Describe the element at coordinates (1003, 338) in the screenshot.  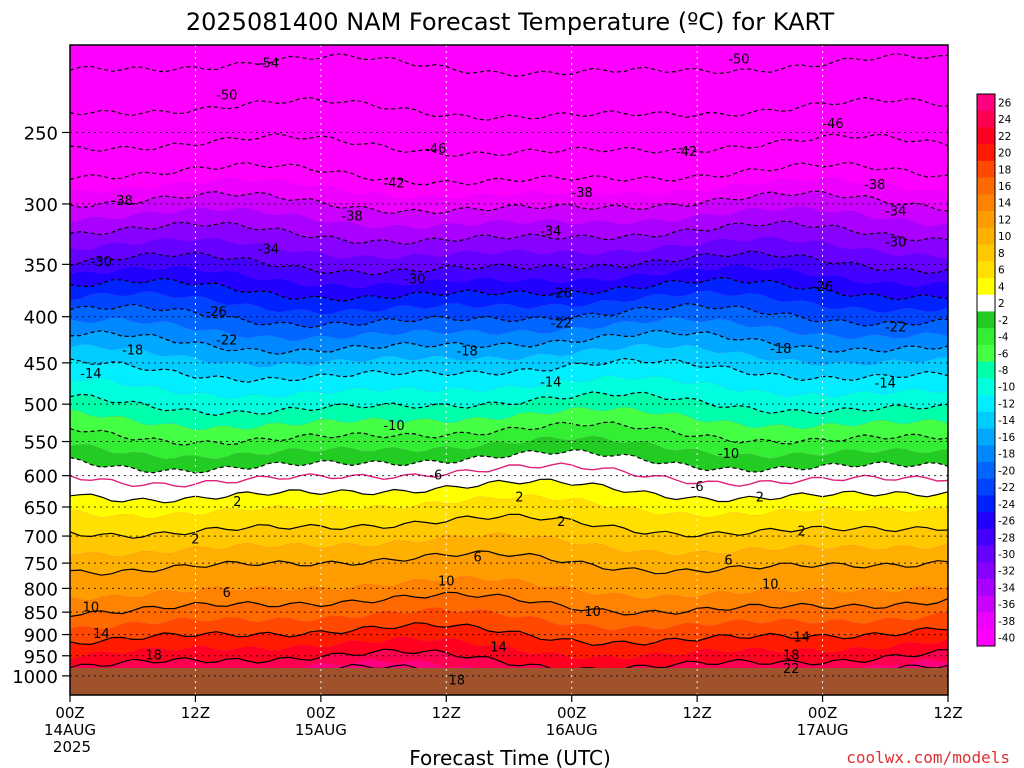
I see `colorbar-label: -4` at that location.